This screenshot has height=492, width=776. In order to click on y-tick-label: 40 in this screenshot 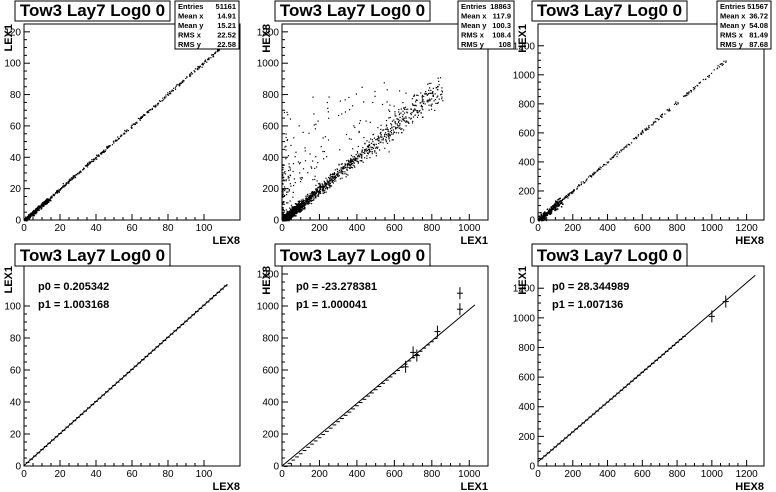, I will do `click(16, 158)`.